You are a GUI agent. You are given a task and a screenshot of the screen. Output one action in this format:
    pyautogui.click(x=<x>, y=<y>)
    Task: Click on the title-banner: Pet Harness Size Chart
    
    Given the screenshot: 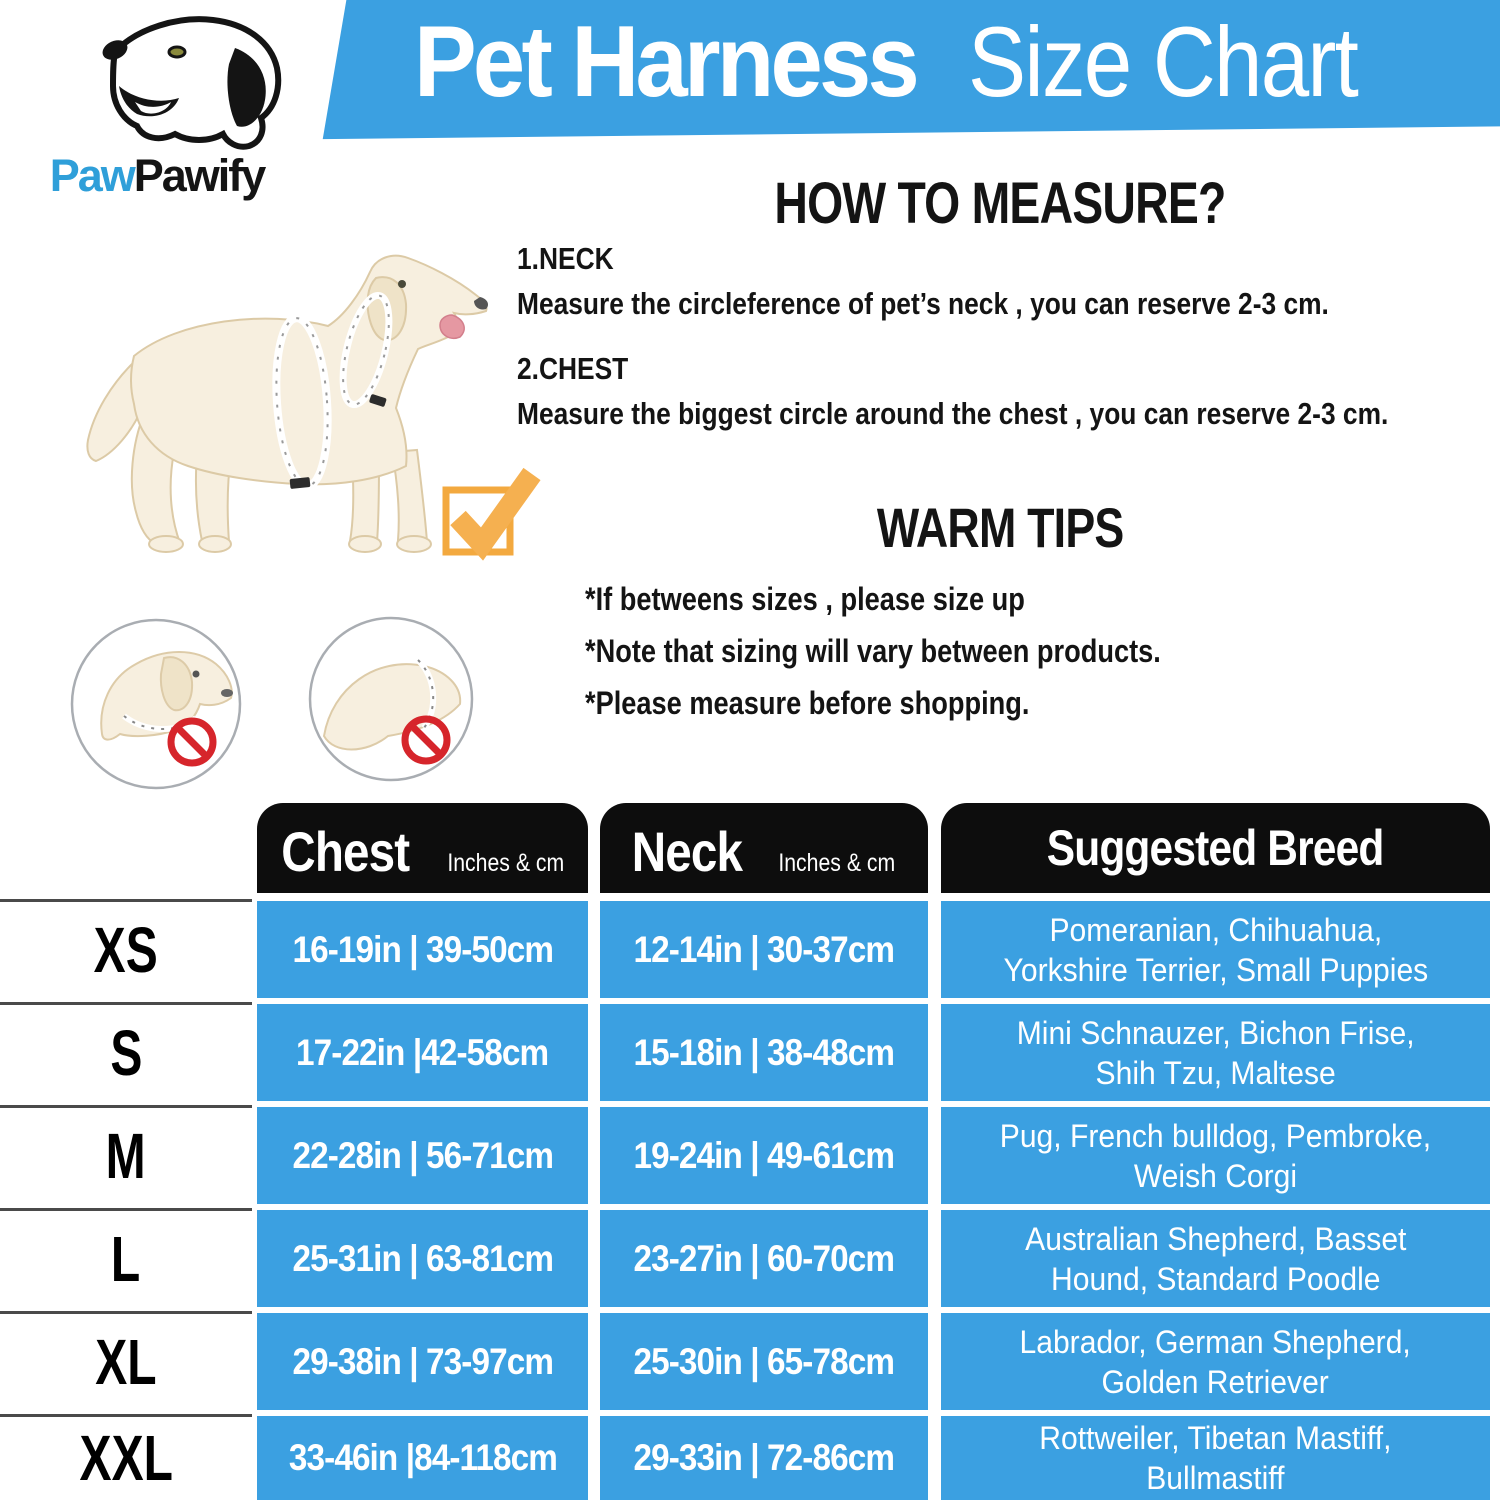 What is the action you would take?
    pyautogui.click(x=911, y=70)
    